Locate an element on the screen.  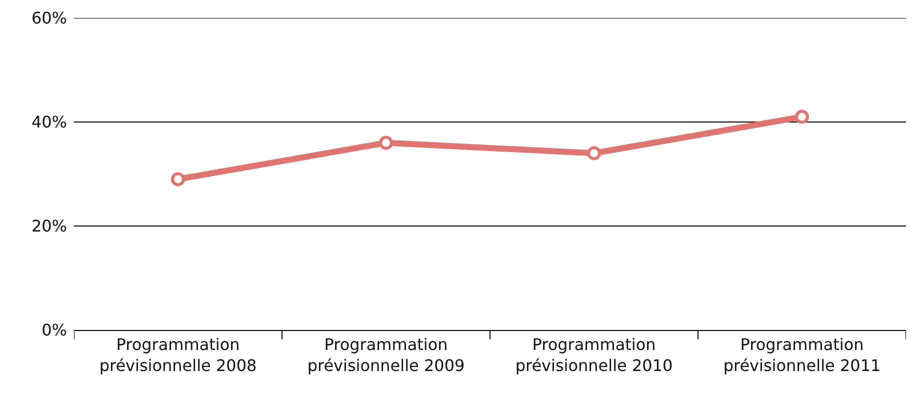
x-tick-label: Programmation prévisionnelle 2009 is located at coordinates (386, 355).